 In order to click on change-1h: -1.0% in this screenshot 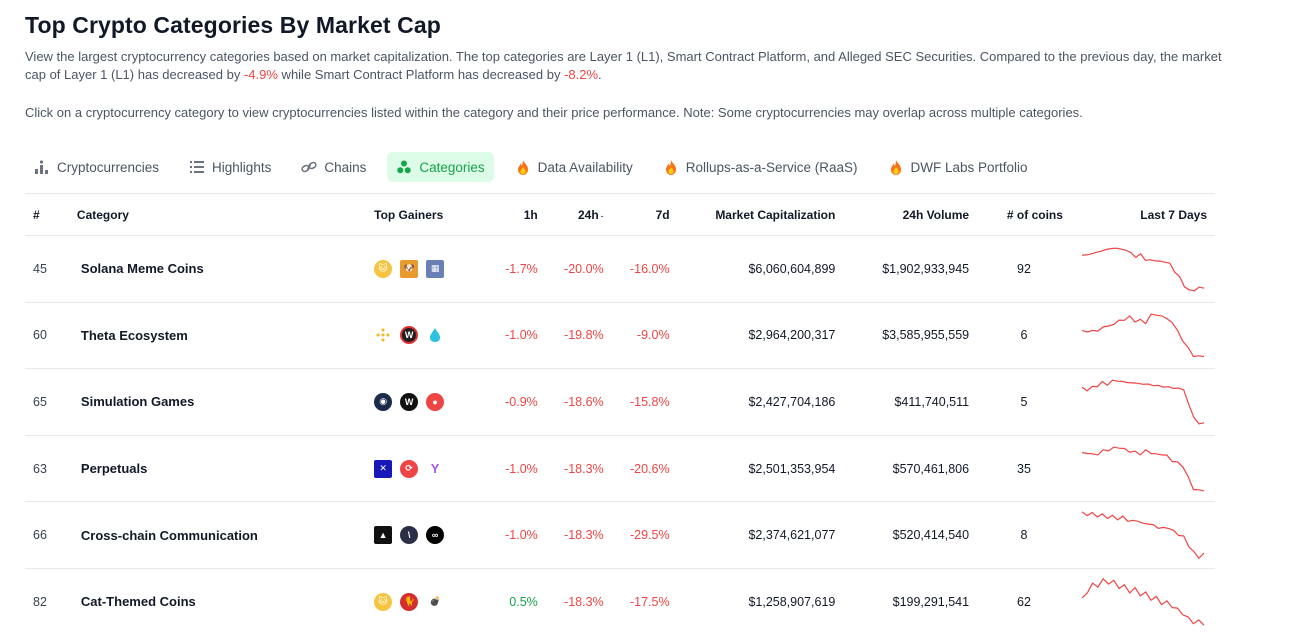, I will do `click(510, 336)`.